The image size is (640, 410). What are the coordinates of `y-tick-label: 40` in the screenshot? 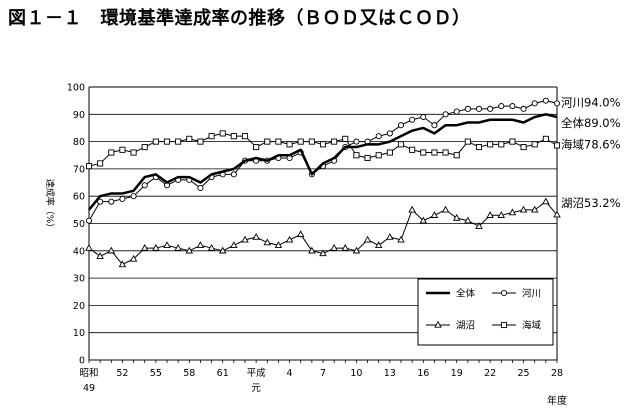 It's located at (79, 251).